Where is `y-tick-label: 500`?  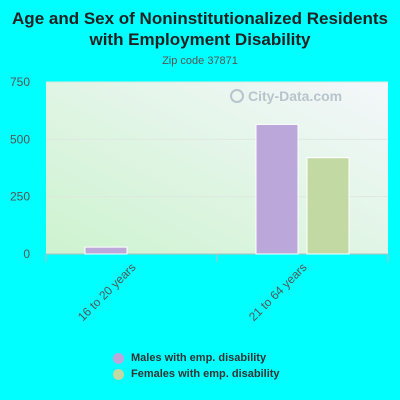 y-tick-label: 500 is located at coordinates (20, 139).